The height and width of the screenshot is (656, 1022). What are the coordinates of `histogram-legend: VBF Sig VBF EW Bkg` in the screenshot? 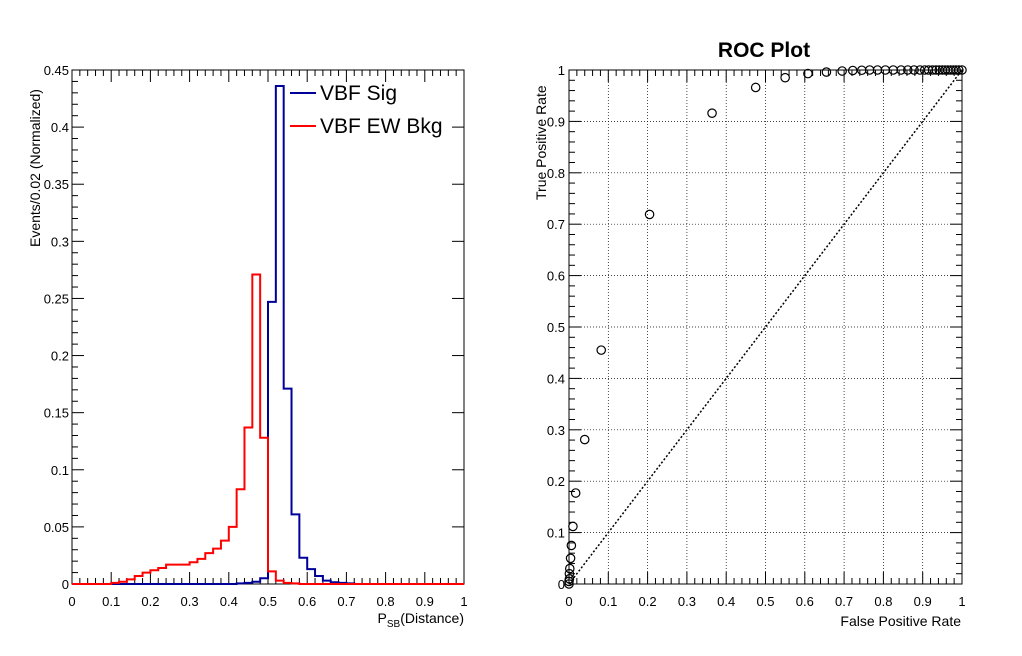 It's located at (366, 110).